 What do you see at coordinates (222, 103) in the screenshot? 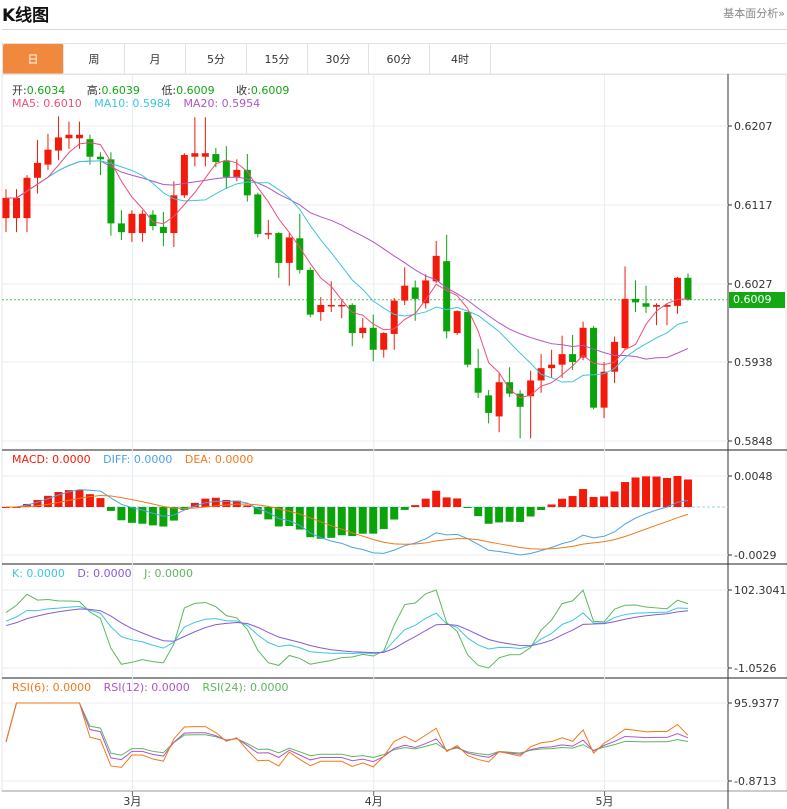
I see `ma20-legend: MA20: 0.5954` at bounding box center [222, 103].